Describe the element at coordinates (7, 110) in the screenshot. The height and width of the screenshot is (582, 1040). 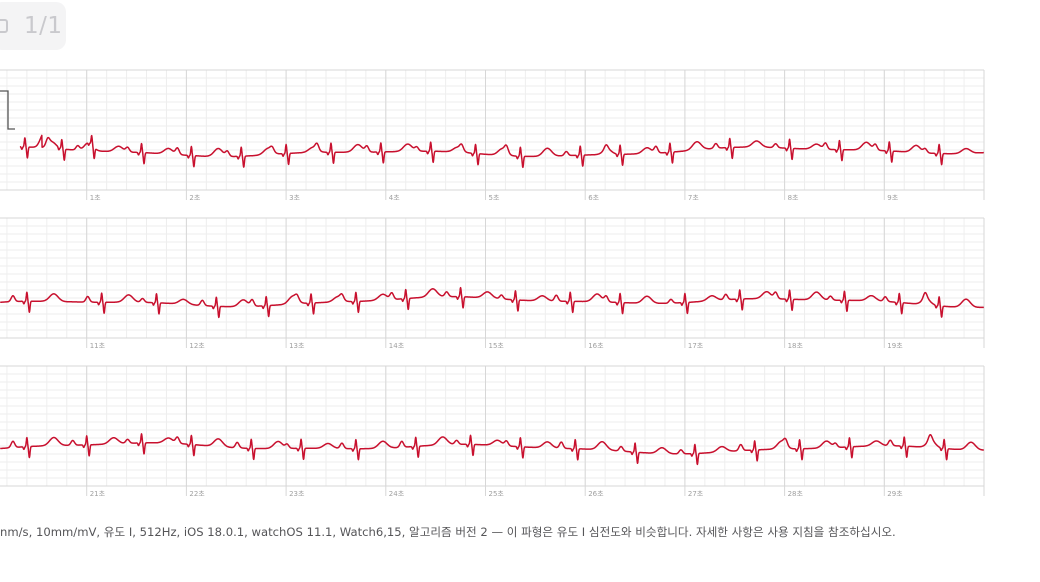
I see `calibration-pulse` at that location.